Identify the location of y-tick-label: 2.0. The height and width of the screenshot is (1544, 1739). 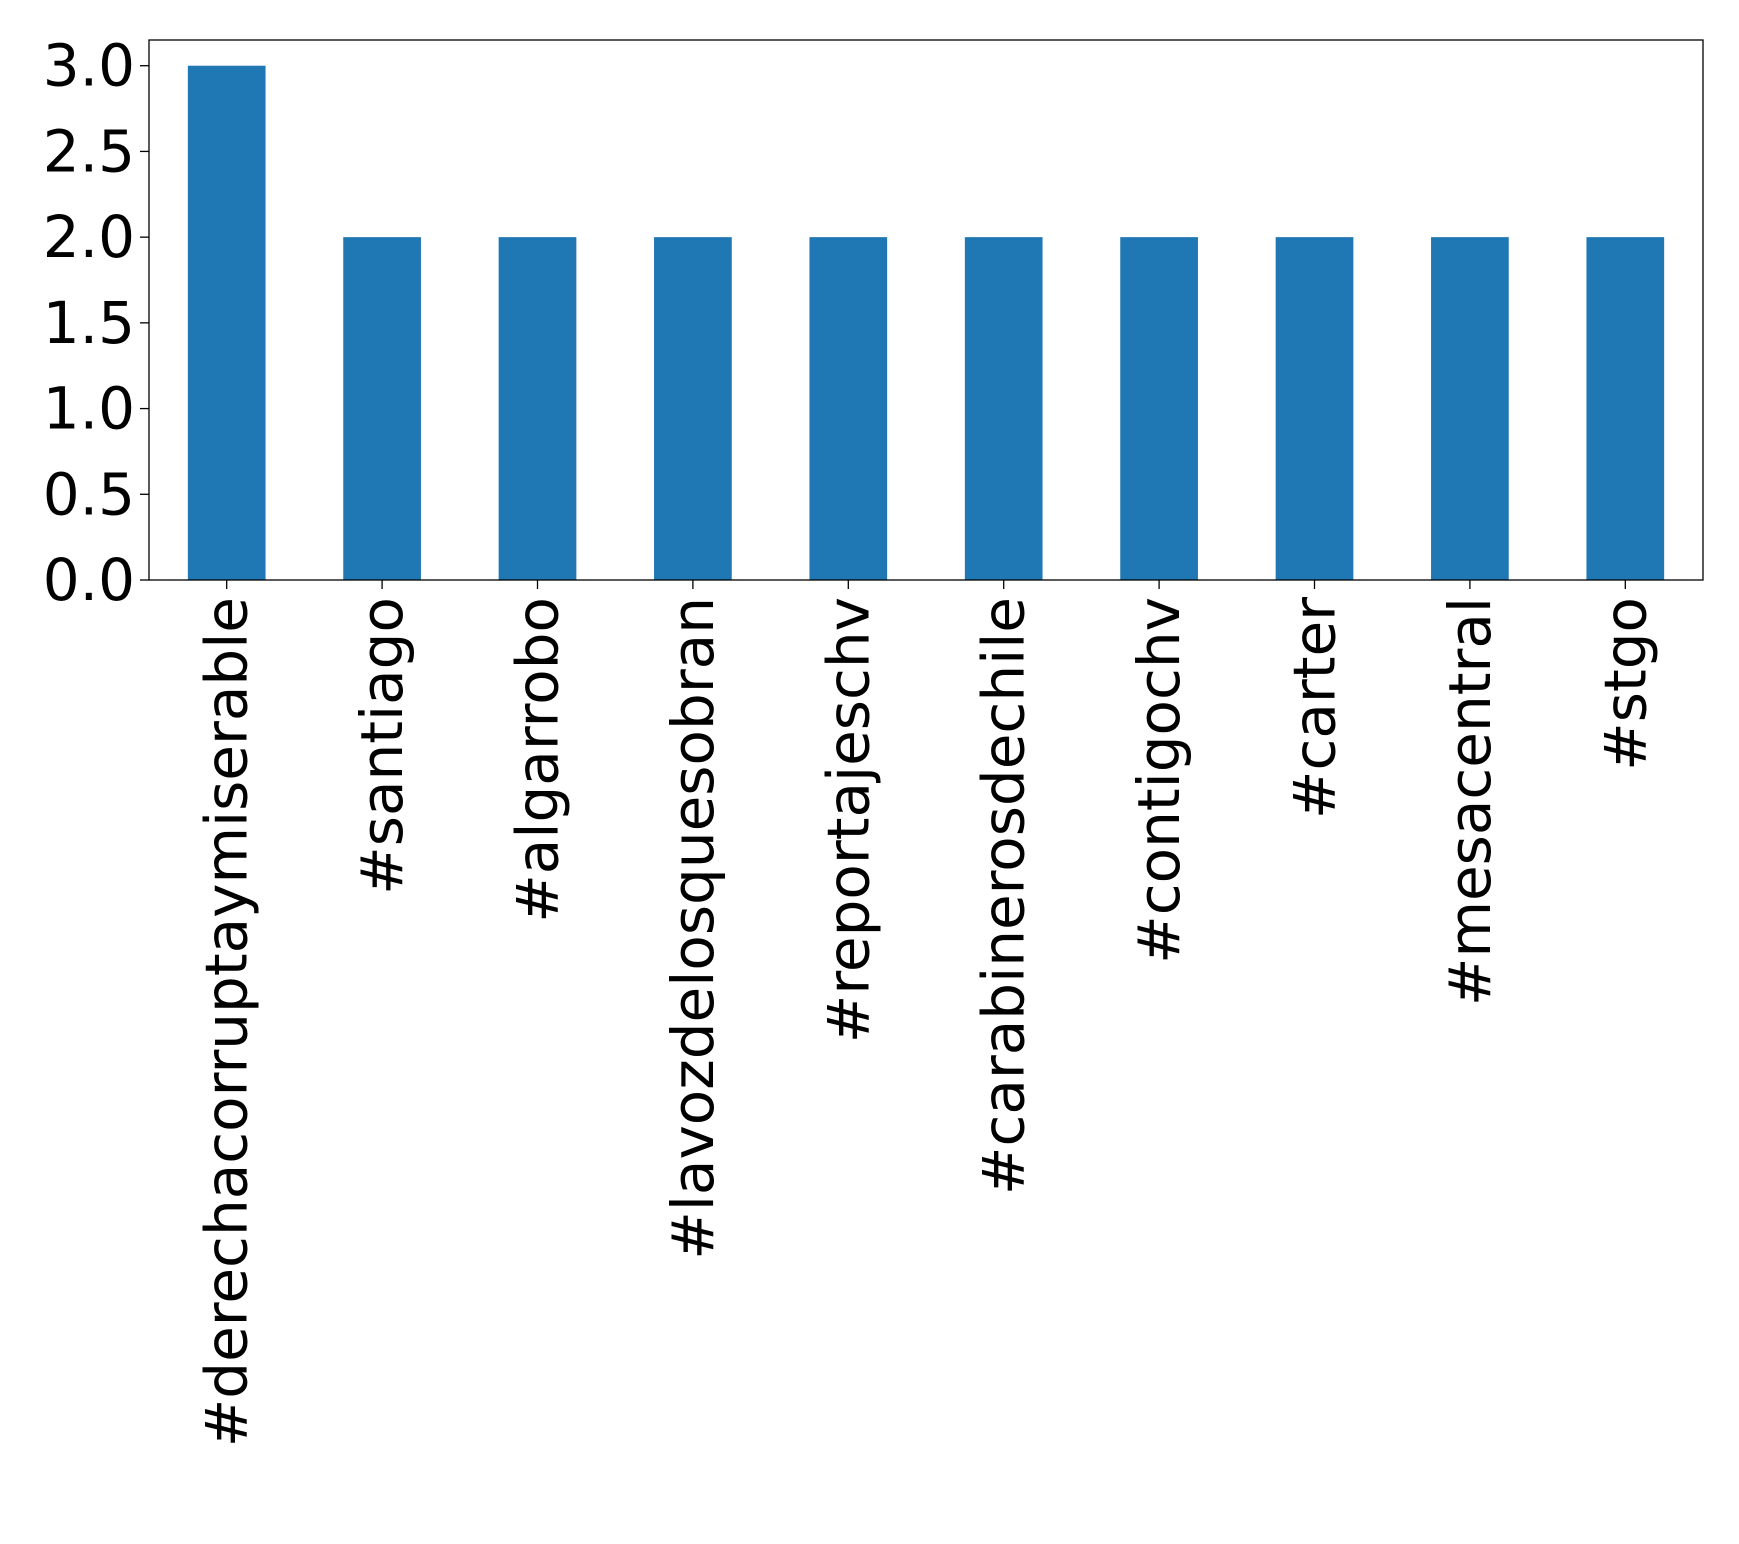
(89, 237).